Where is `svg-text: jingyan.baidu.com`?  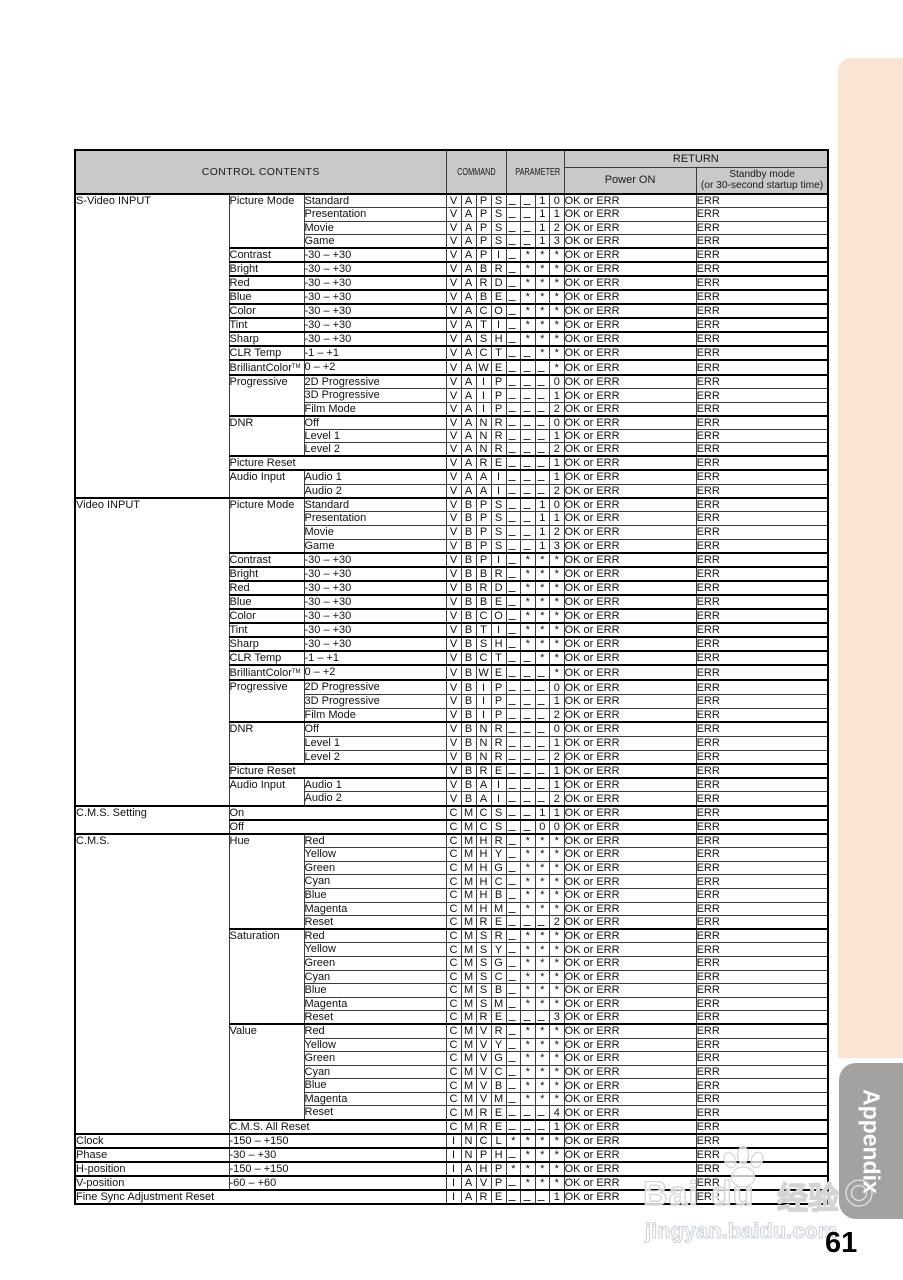 svg-text: jingyan.baidu.com is located at coordinates (740, 1231).